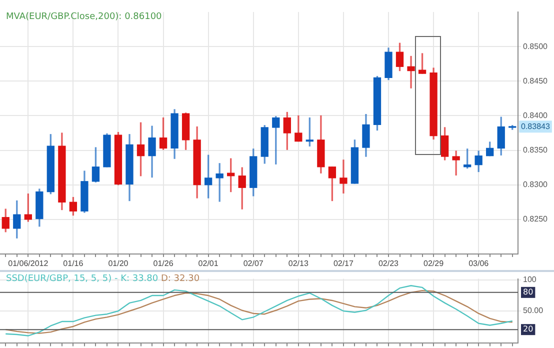 The width and height of the screenshot is (554, 348). I want to click on y-tick-label: 0.8400, so click(535, 115).